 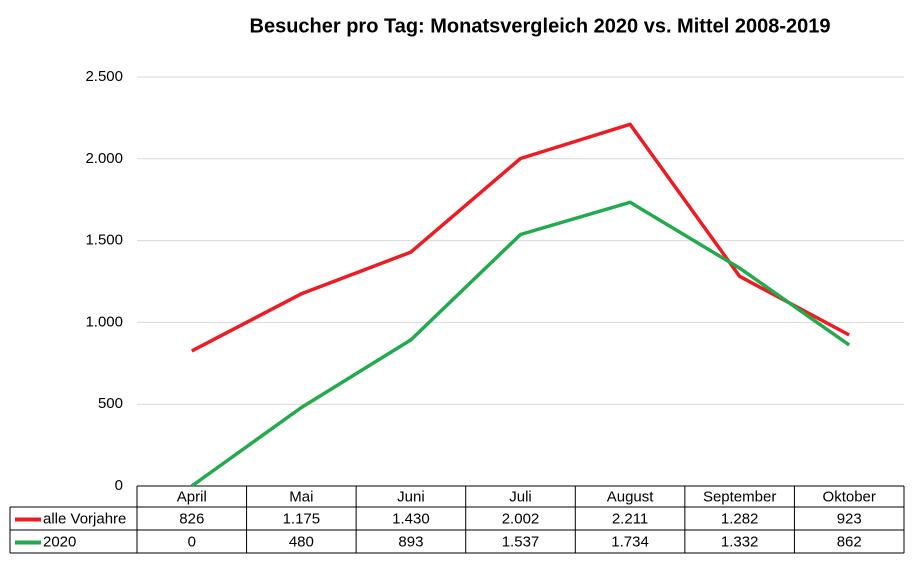 I want to click on x-tick-label: September, so click(x=739, y=496).